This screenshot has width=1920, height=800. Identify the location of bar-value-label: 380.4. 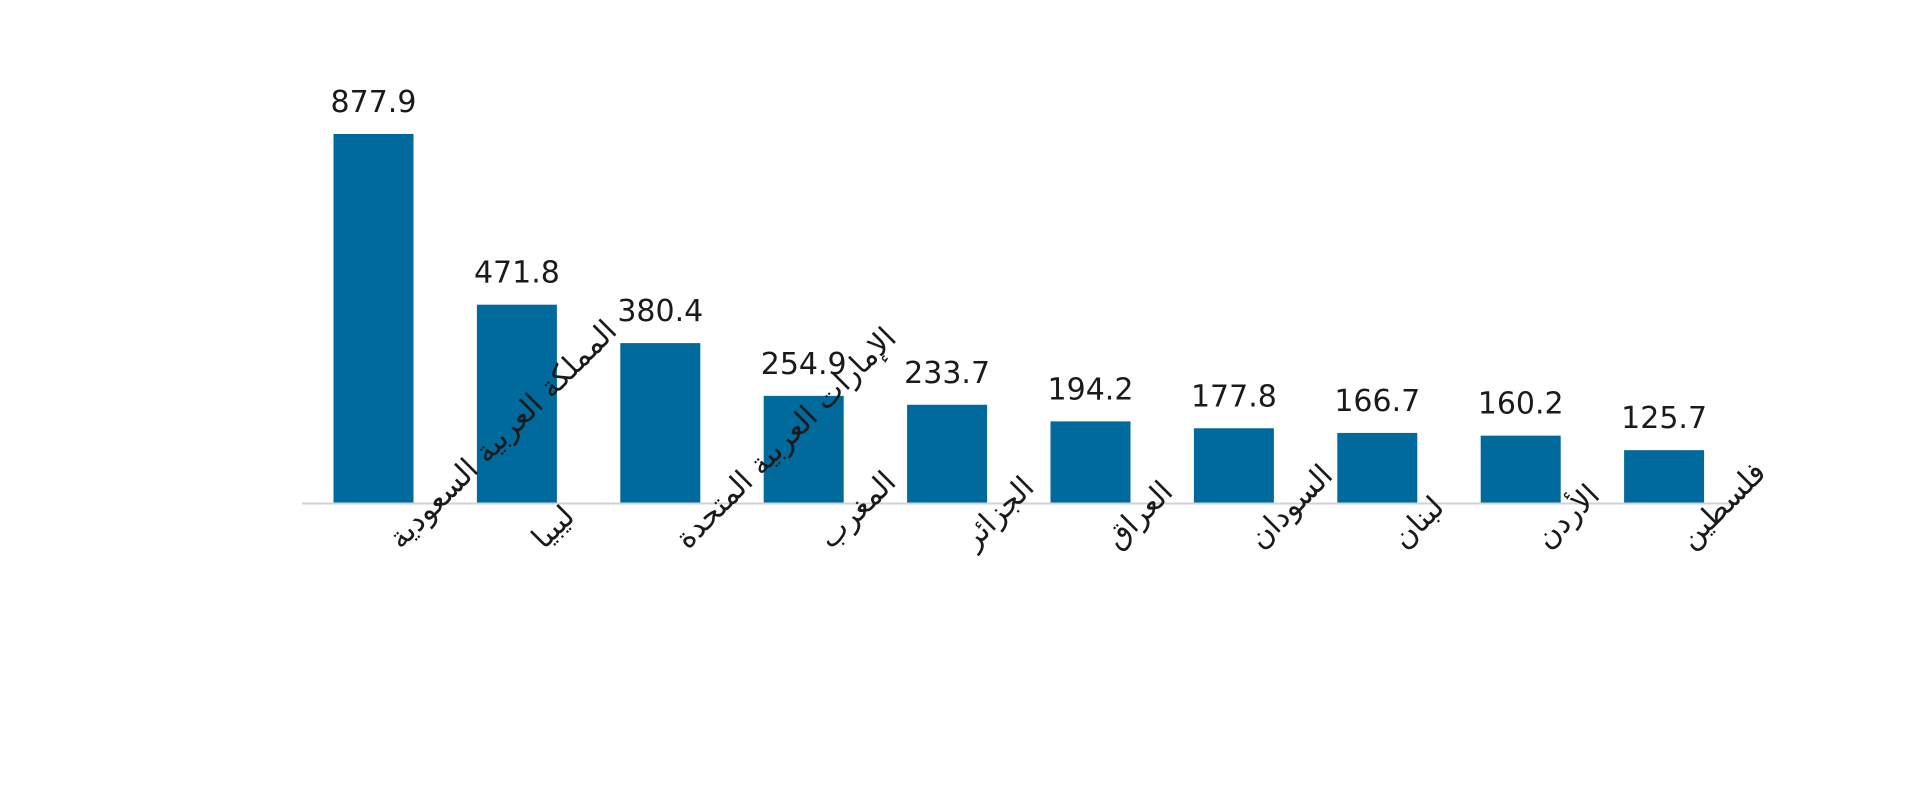
(660, 311).